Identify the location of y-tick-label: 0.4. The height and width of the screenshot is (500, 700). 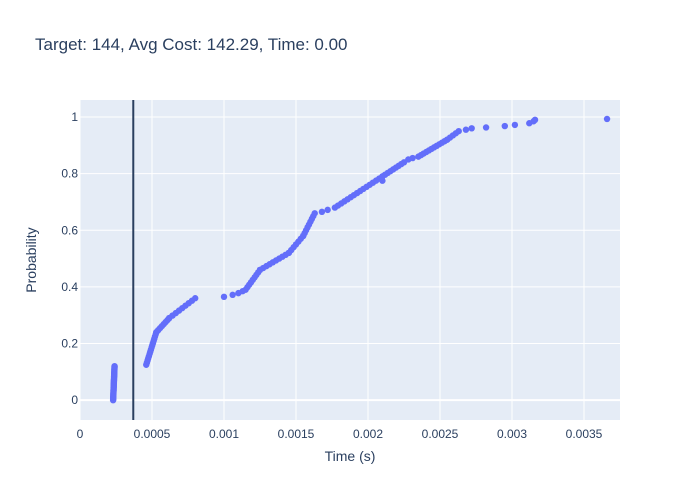
(69, 287).